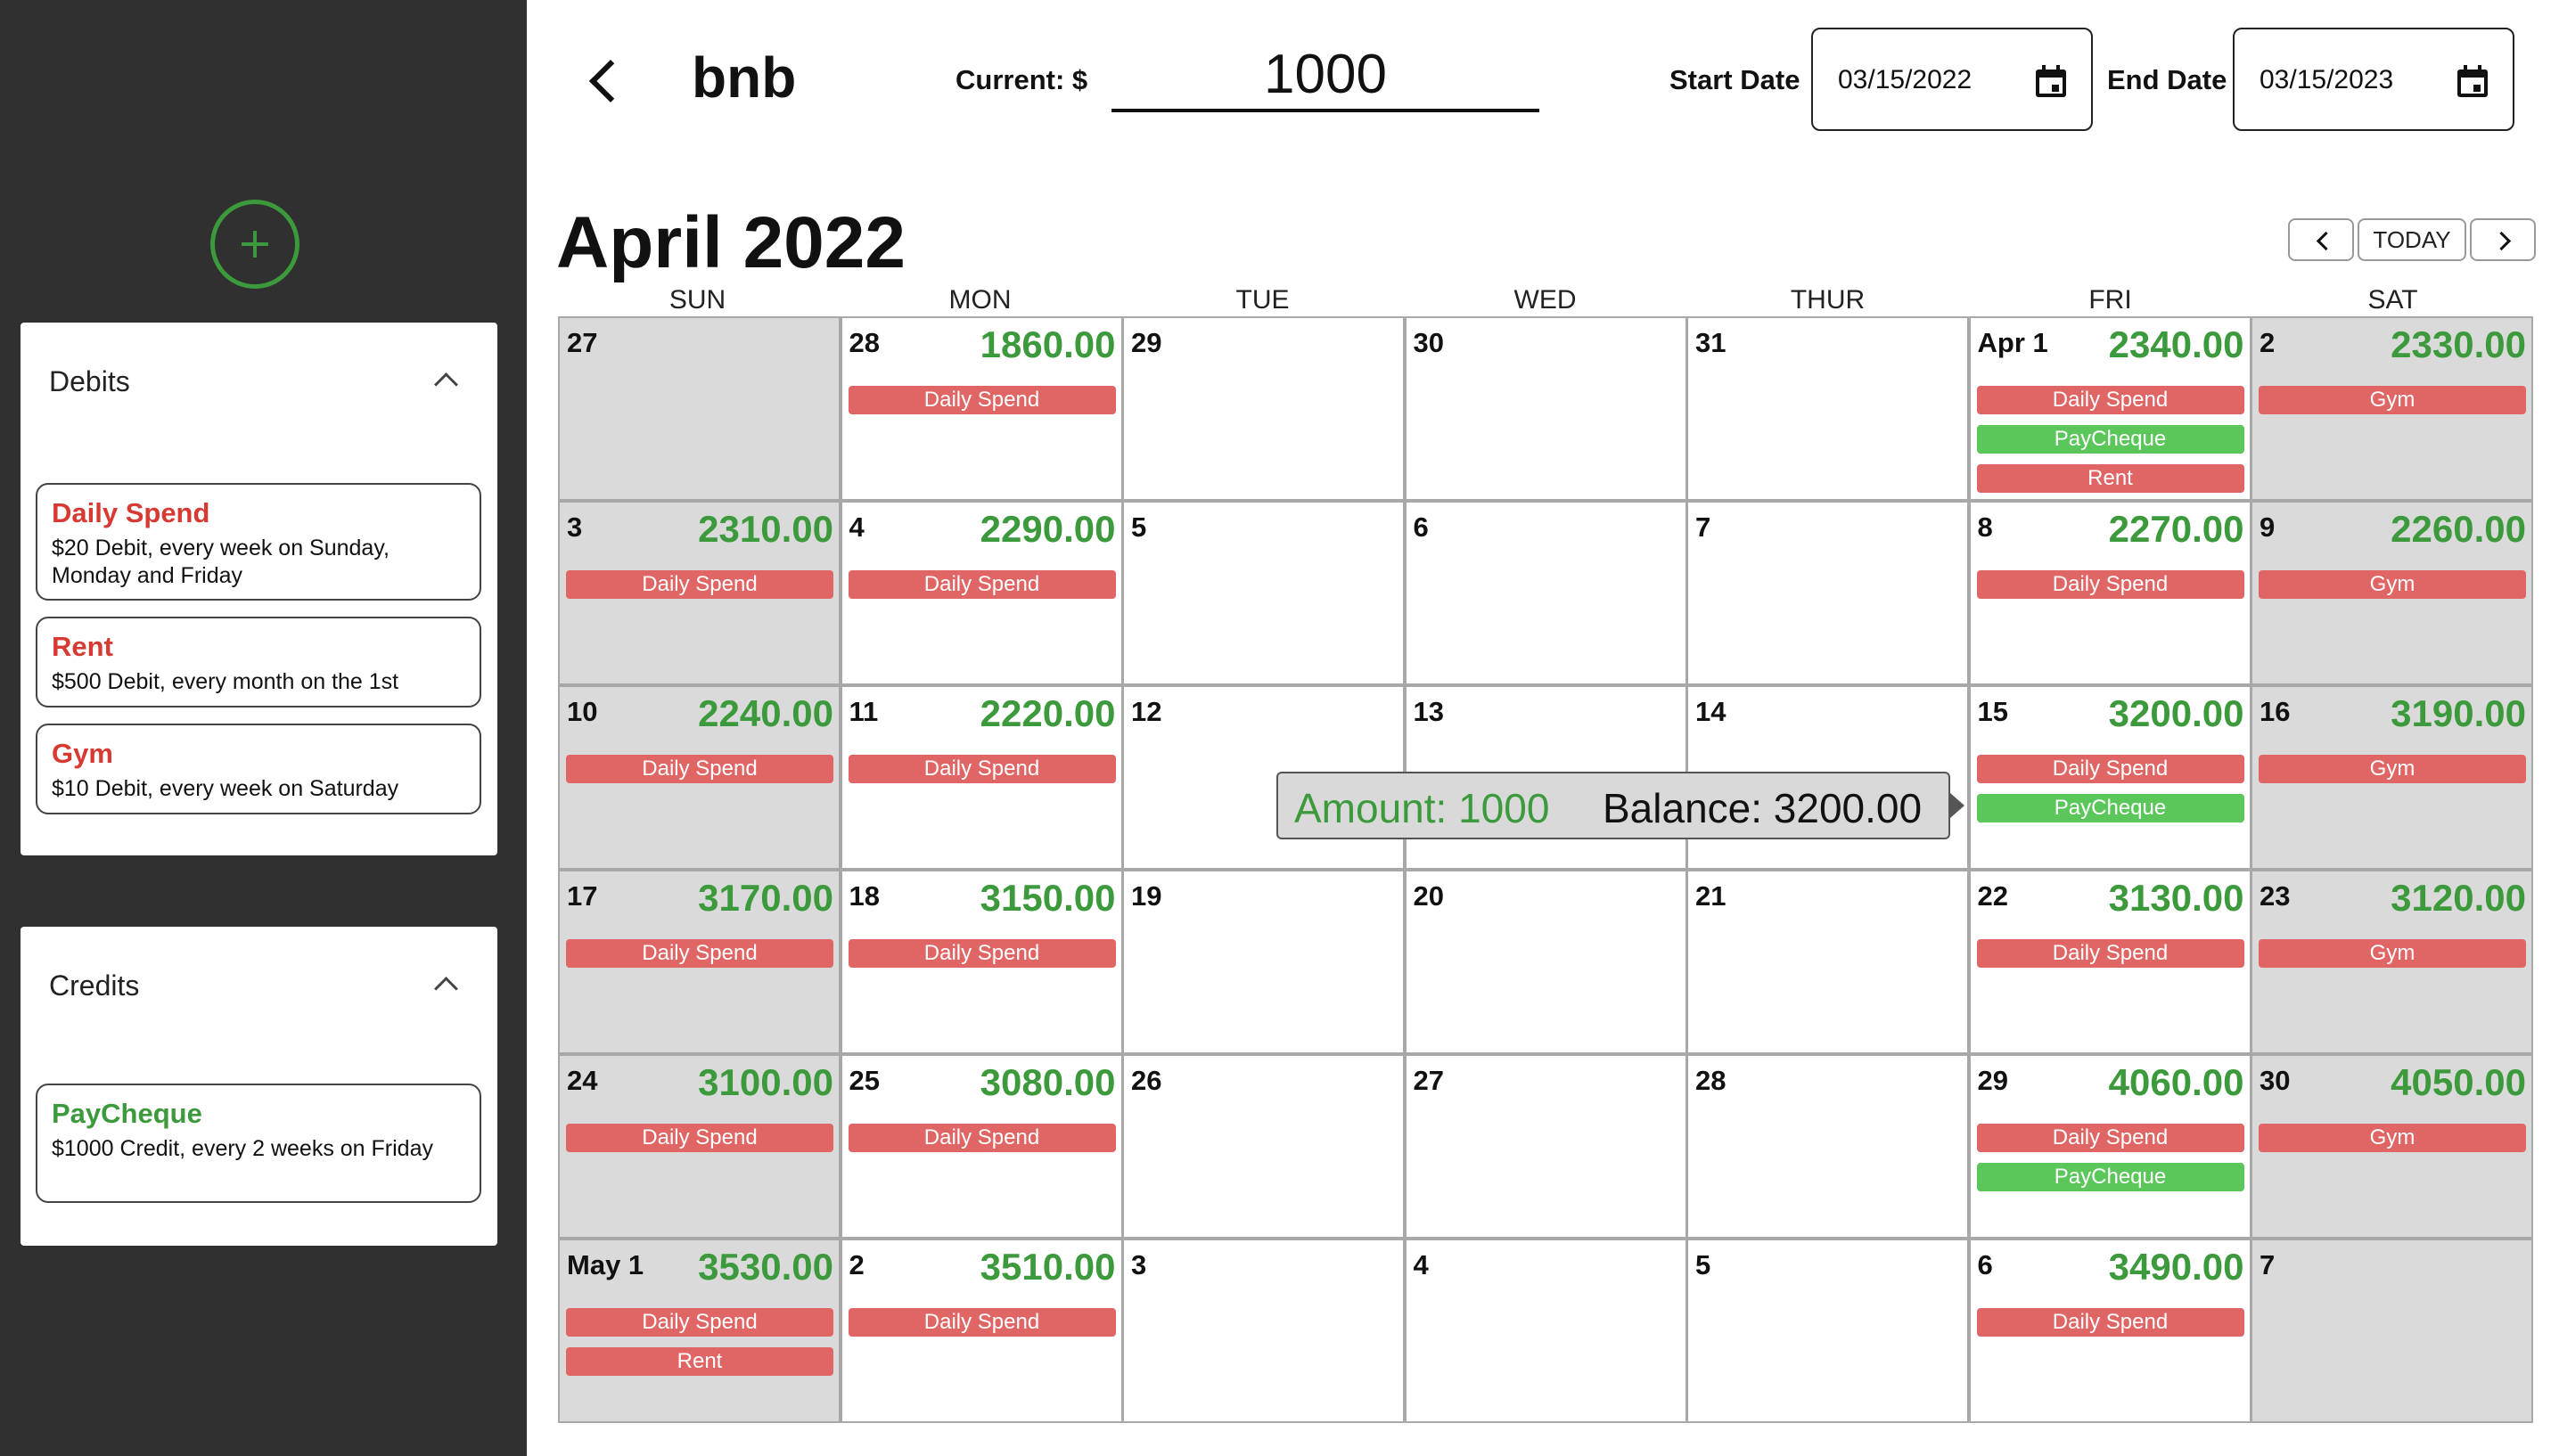  Describe the element at coordinates (2326, 241) in the screenshot. I see `chevron-left-icon` at that location.